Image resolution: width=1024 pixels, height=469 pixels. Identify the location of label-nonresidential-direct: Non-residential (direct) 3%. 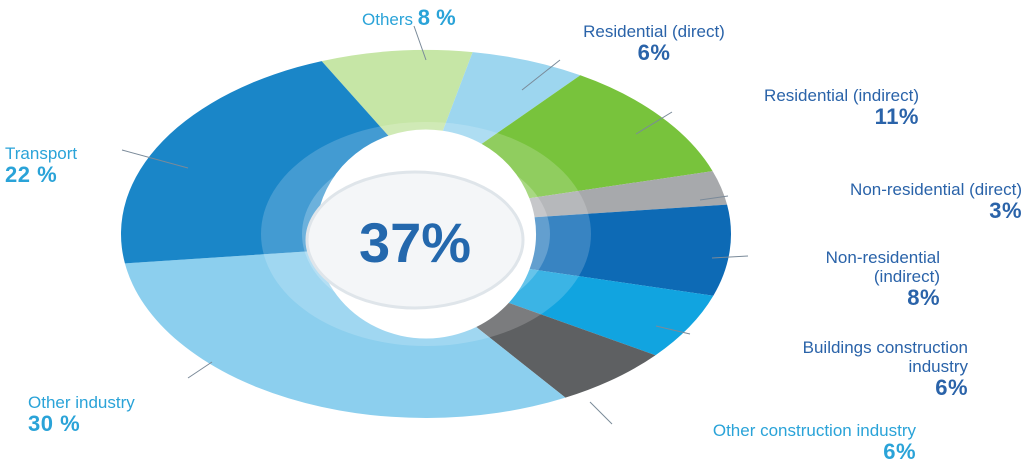
(936, 202).